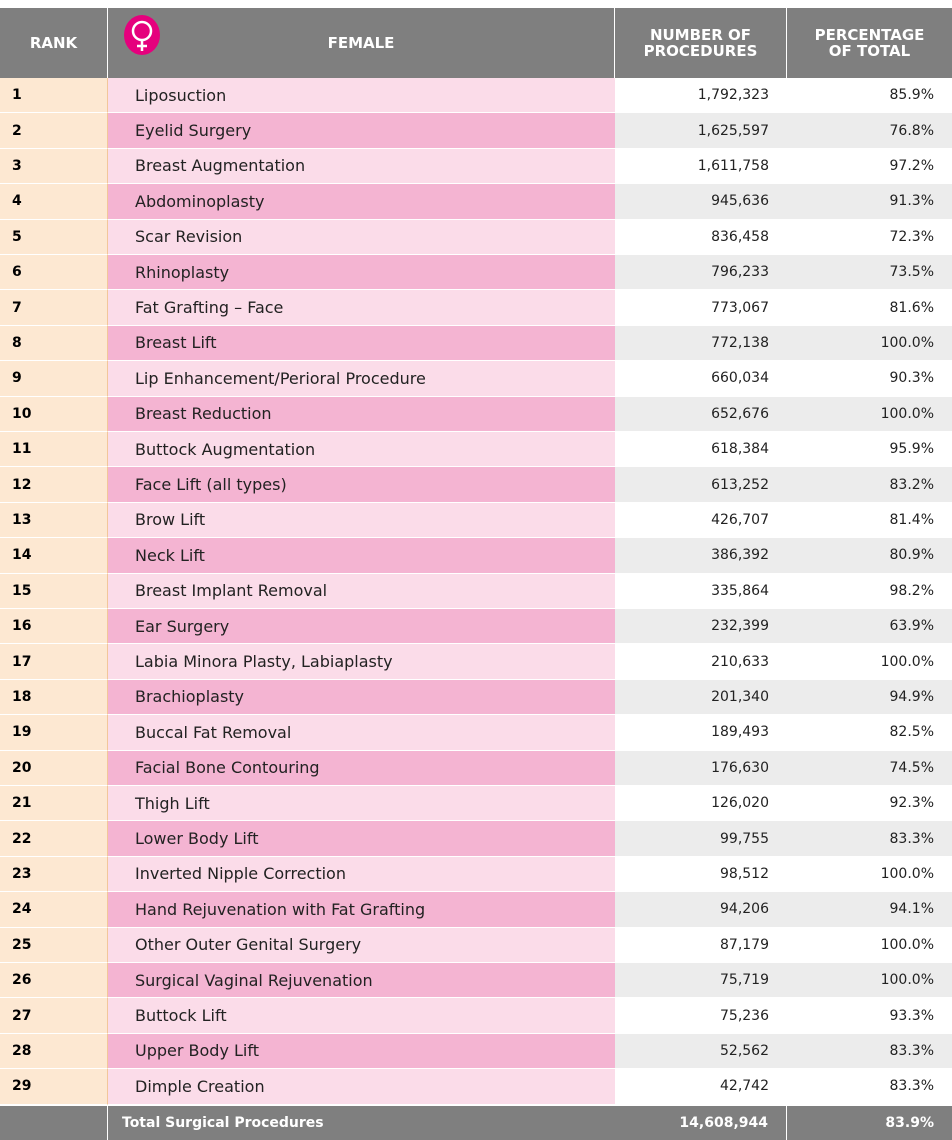 This screenshot has height=1140, width=952. I want to click on rank-cell: 24, so click(54, 910).